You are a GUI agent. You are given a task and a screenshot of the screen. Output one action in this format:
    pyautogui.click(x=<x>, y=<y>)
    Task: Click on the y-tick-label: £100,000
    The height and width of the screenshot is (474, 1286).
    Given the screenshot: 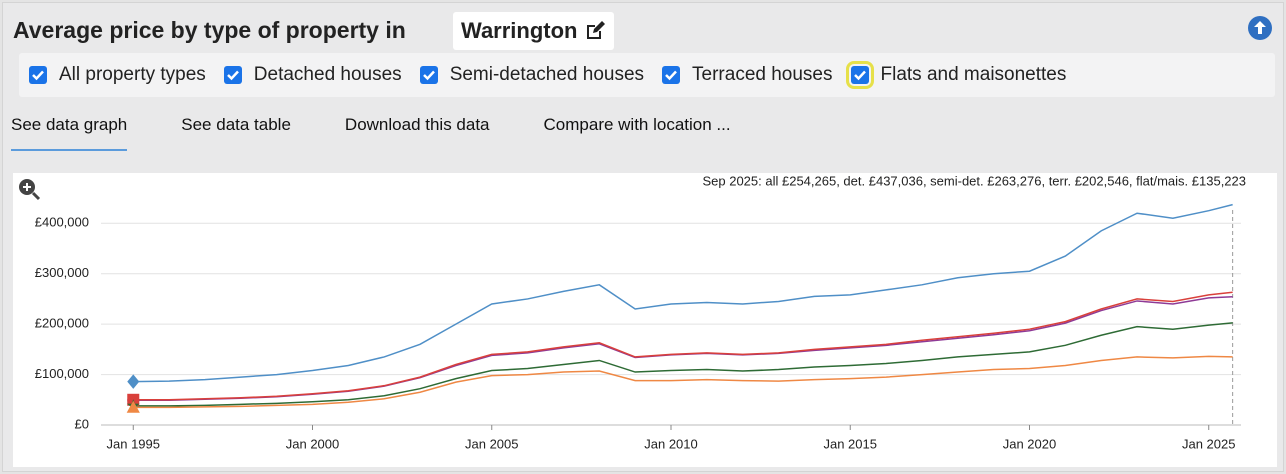 What is the action you would take?
    pyautogui.click(x=62, y=373)
    